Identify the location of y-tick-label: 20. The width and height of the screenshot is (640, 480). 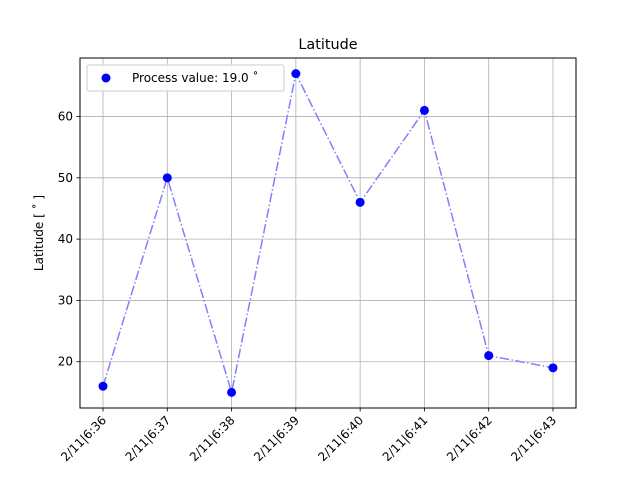
(65, 362).